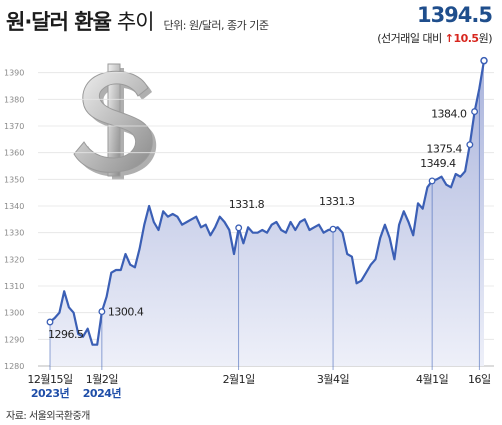 The height and width of the screenshot is (425, 502). What do you see at coordinates (14, 126) in the screenshot?
I see `y-tick-label: 1370` at bounding box center [14, 126].